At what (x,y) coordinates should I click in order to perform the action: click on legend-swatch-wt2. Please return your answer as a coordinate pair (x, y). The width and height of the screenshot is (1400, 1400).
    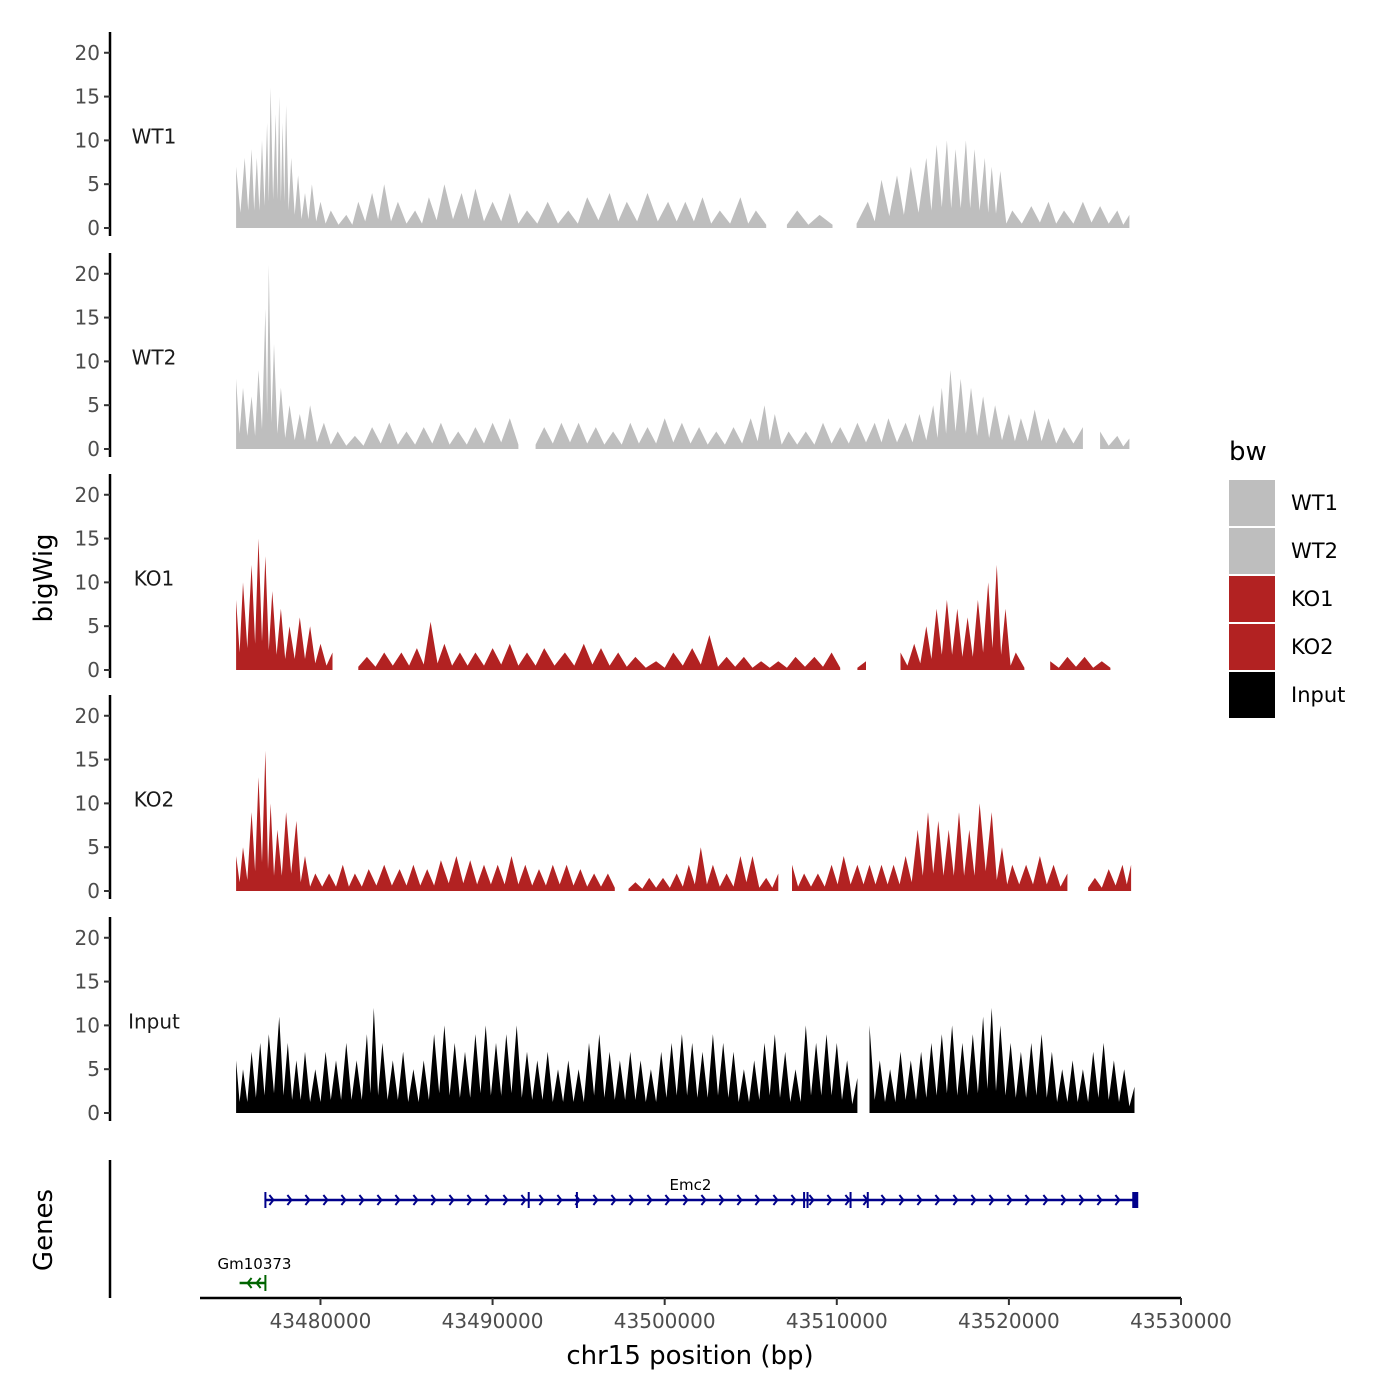
    Looking at the image, I should click on (1252, 551).